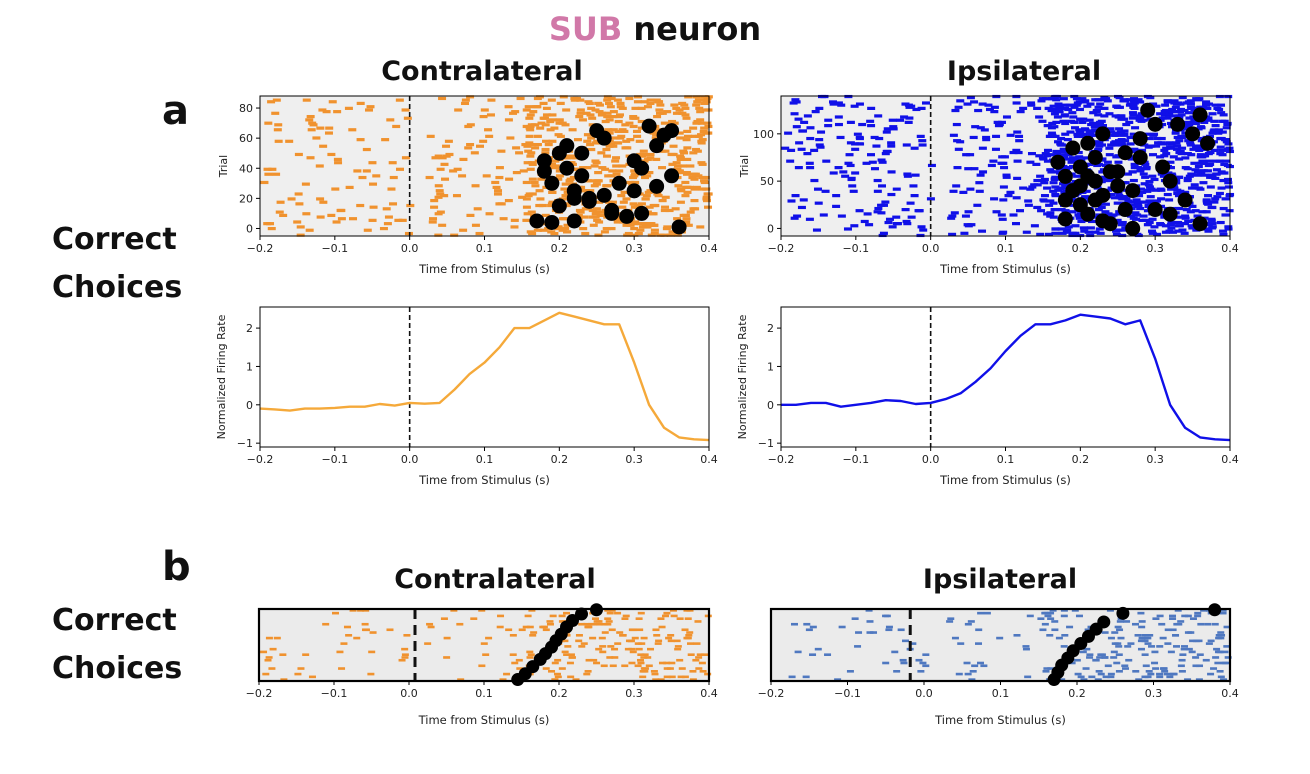  Describe the element at coordinates (744, 166) in the screenshot. I see `a-ipsi-raster-ylabel: Trial` at that location.